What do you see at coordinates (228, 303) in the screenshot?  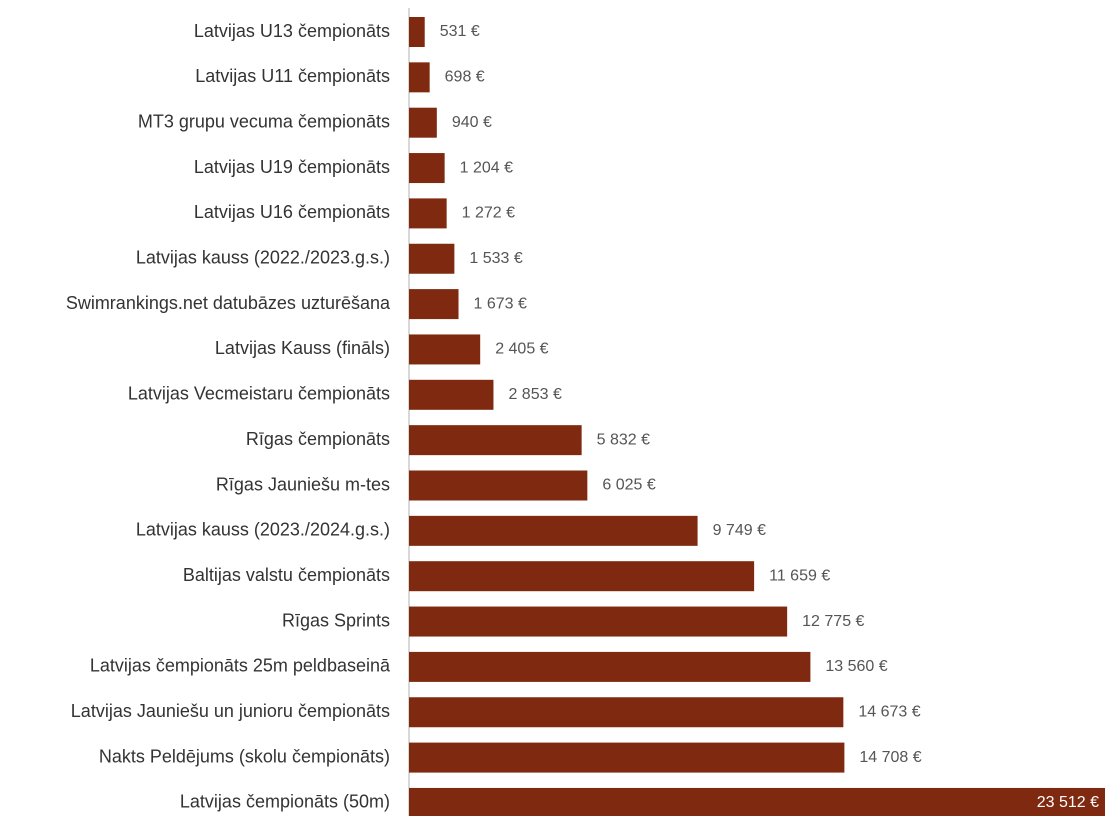 I see `category-label: Swimrankings.net datubāzes uzturēšana` at bounding box center [228, 303].